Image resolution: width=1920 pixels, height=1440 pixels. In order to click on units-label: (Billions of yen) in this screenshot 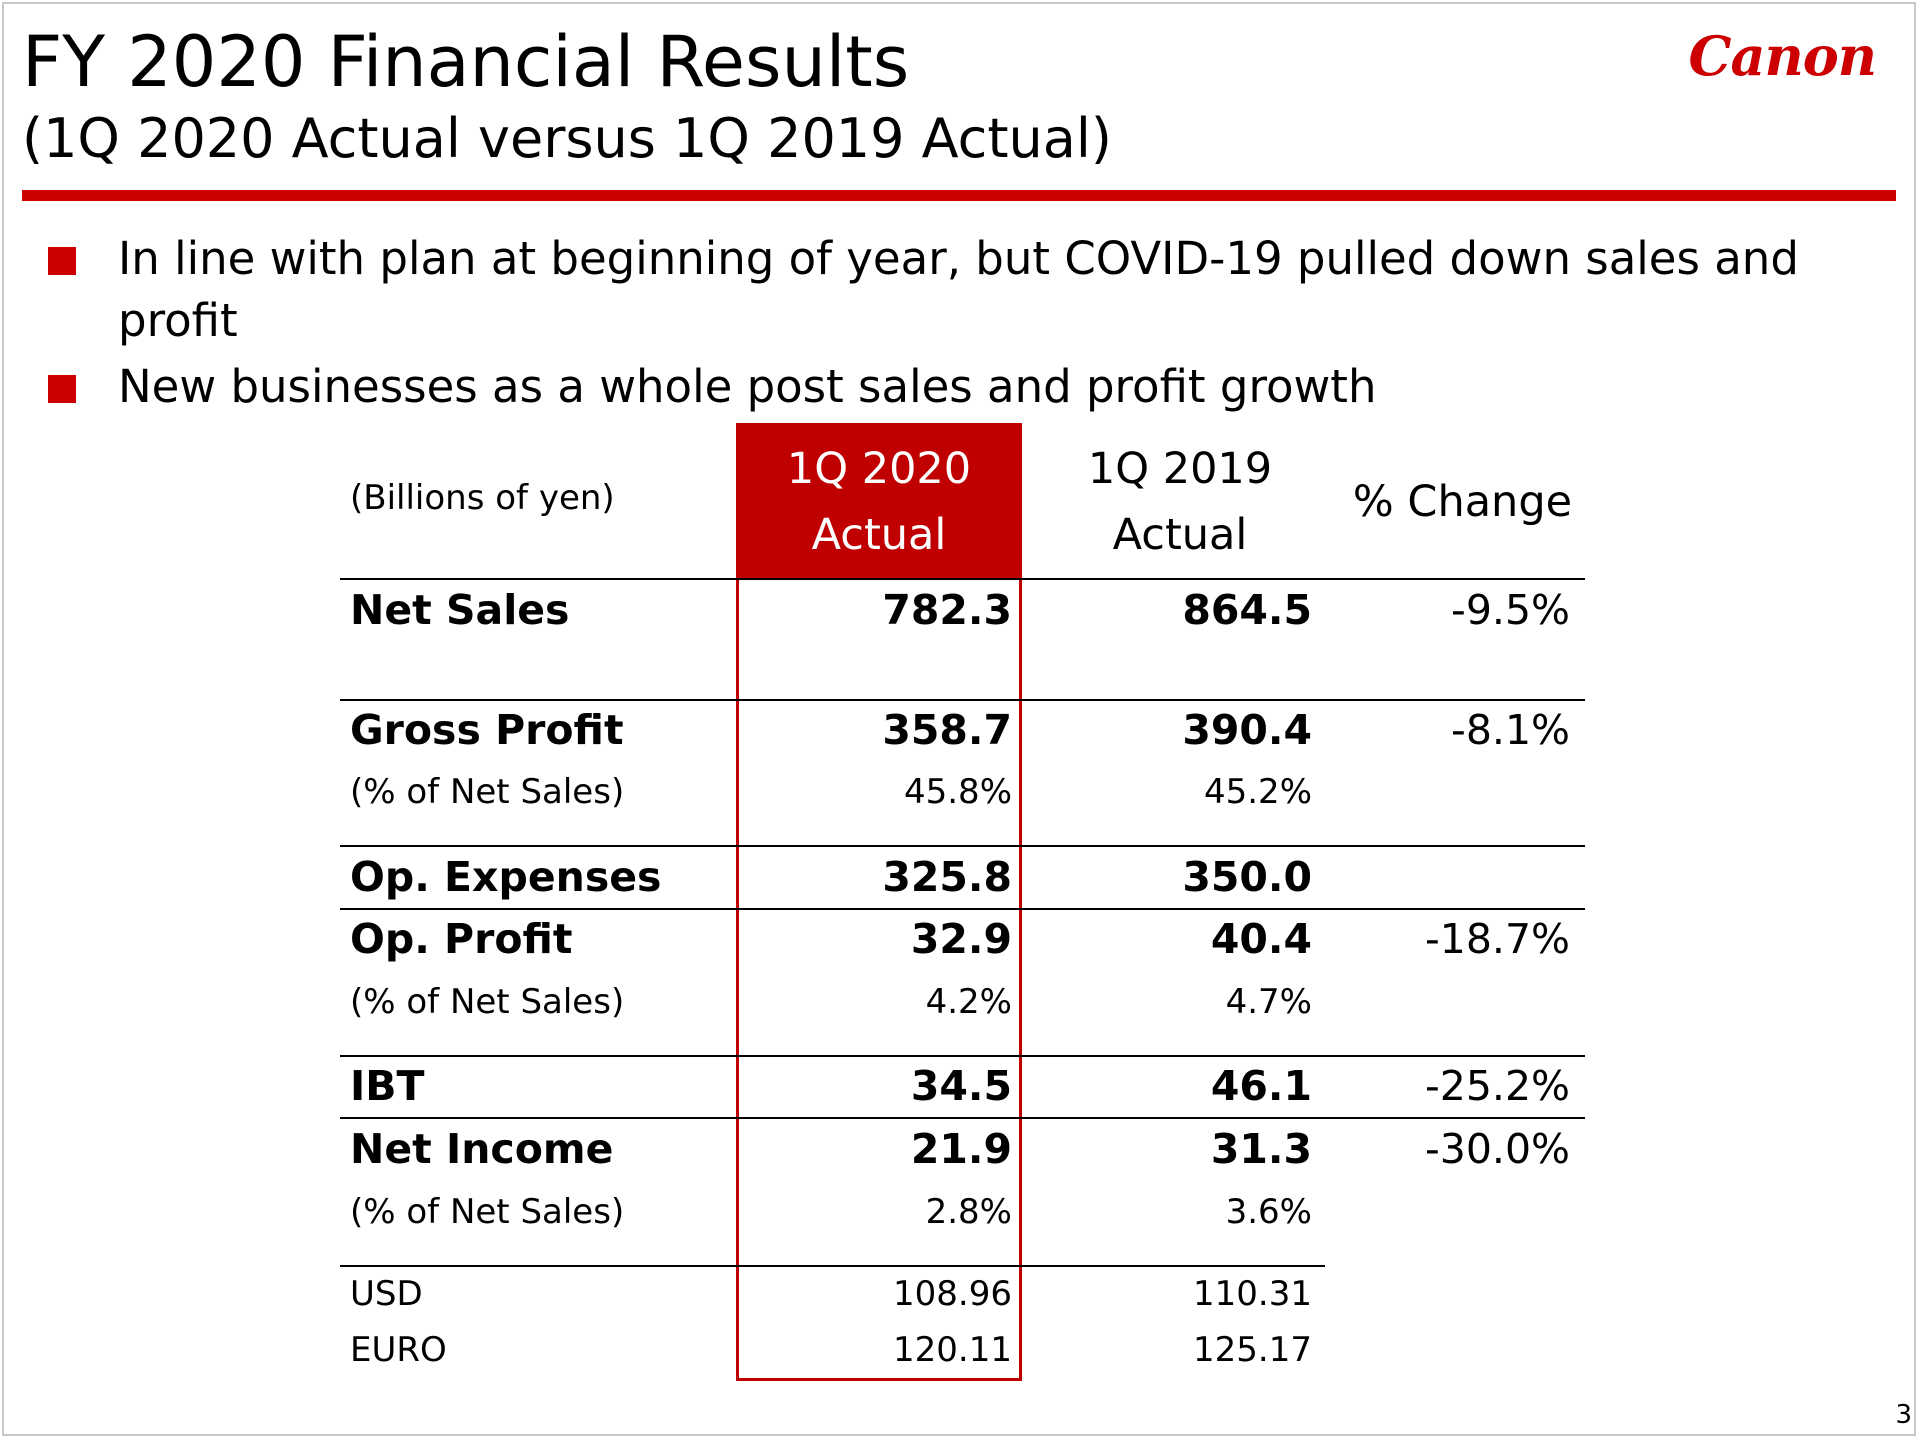, I will do `click(482, 498)`.